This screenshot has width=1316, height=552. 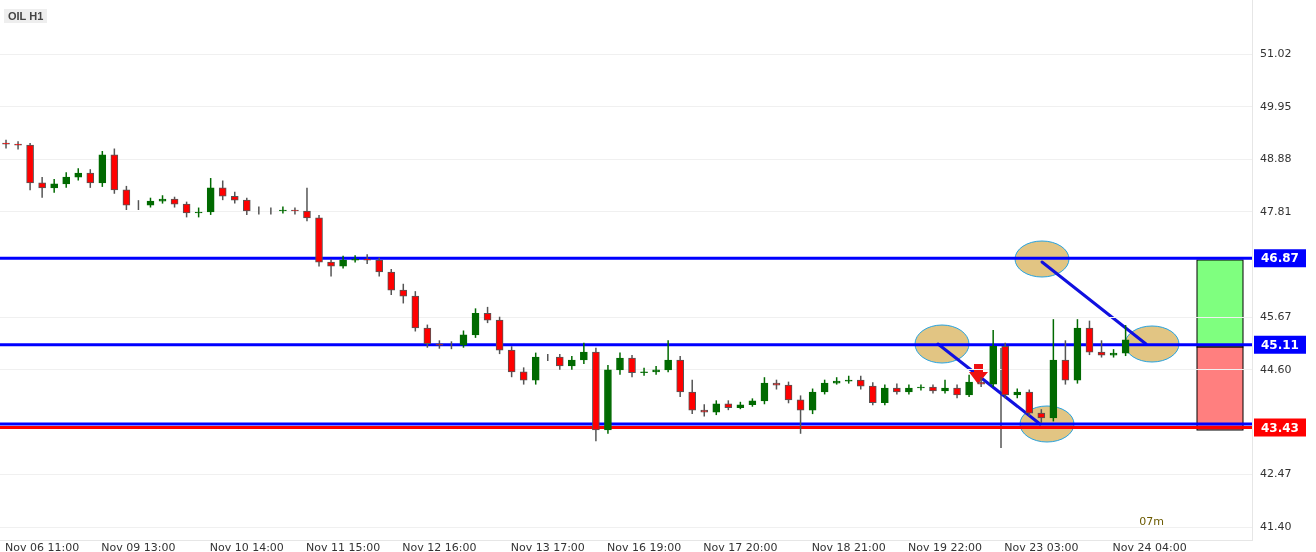 I want to click on text: OIL H1, so click(x=26, y=16).